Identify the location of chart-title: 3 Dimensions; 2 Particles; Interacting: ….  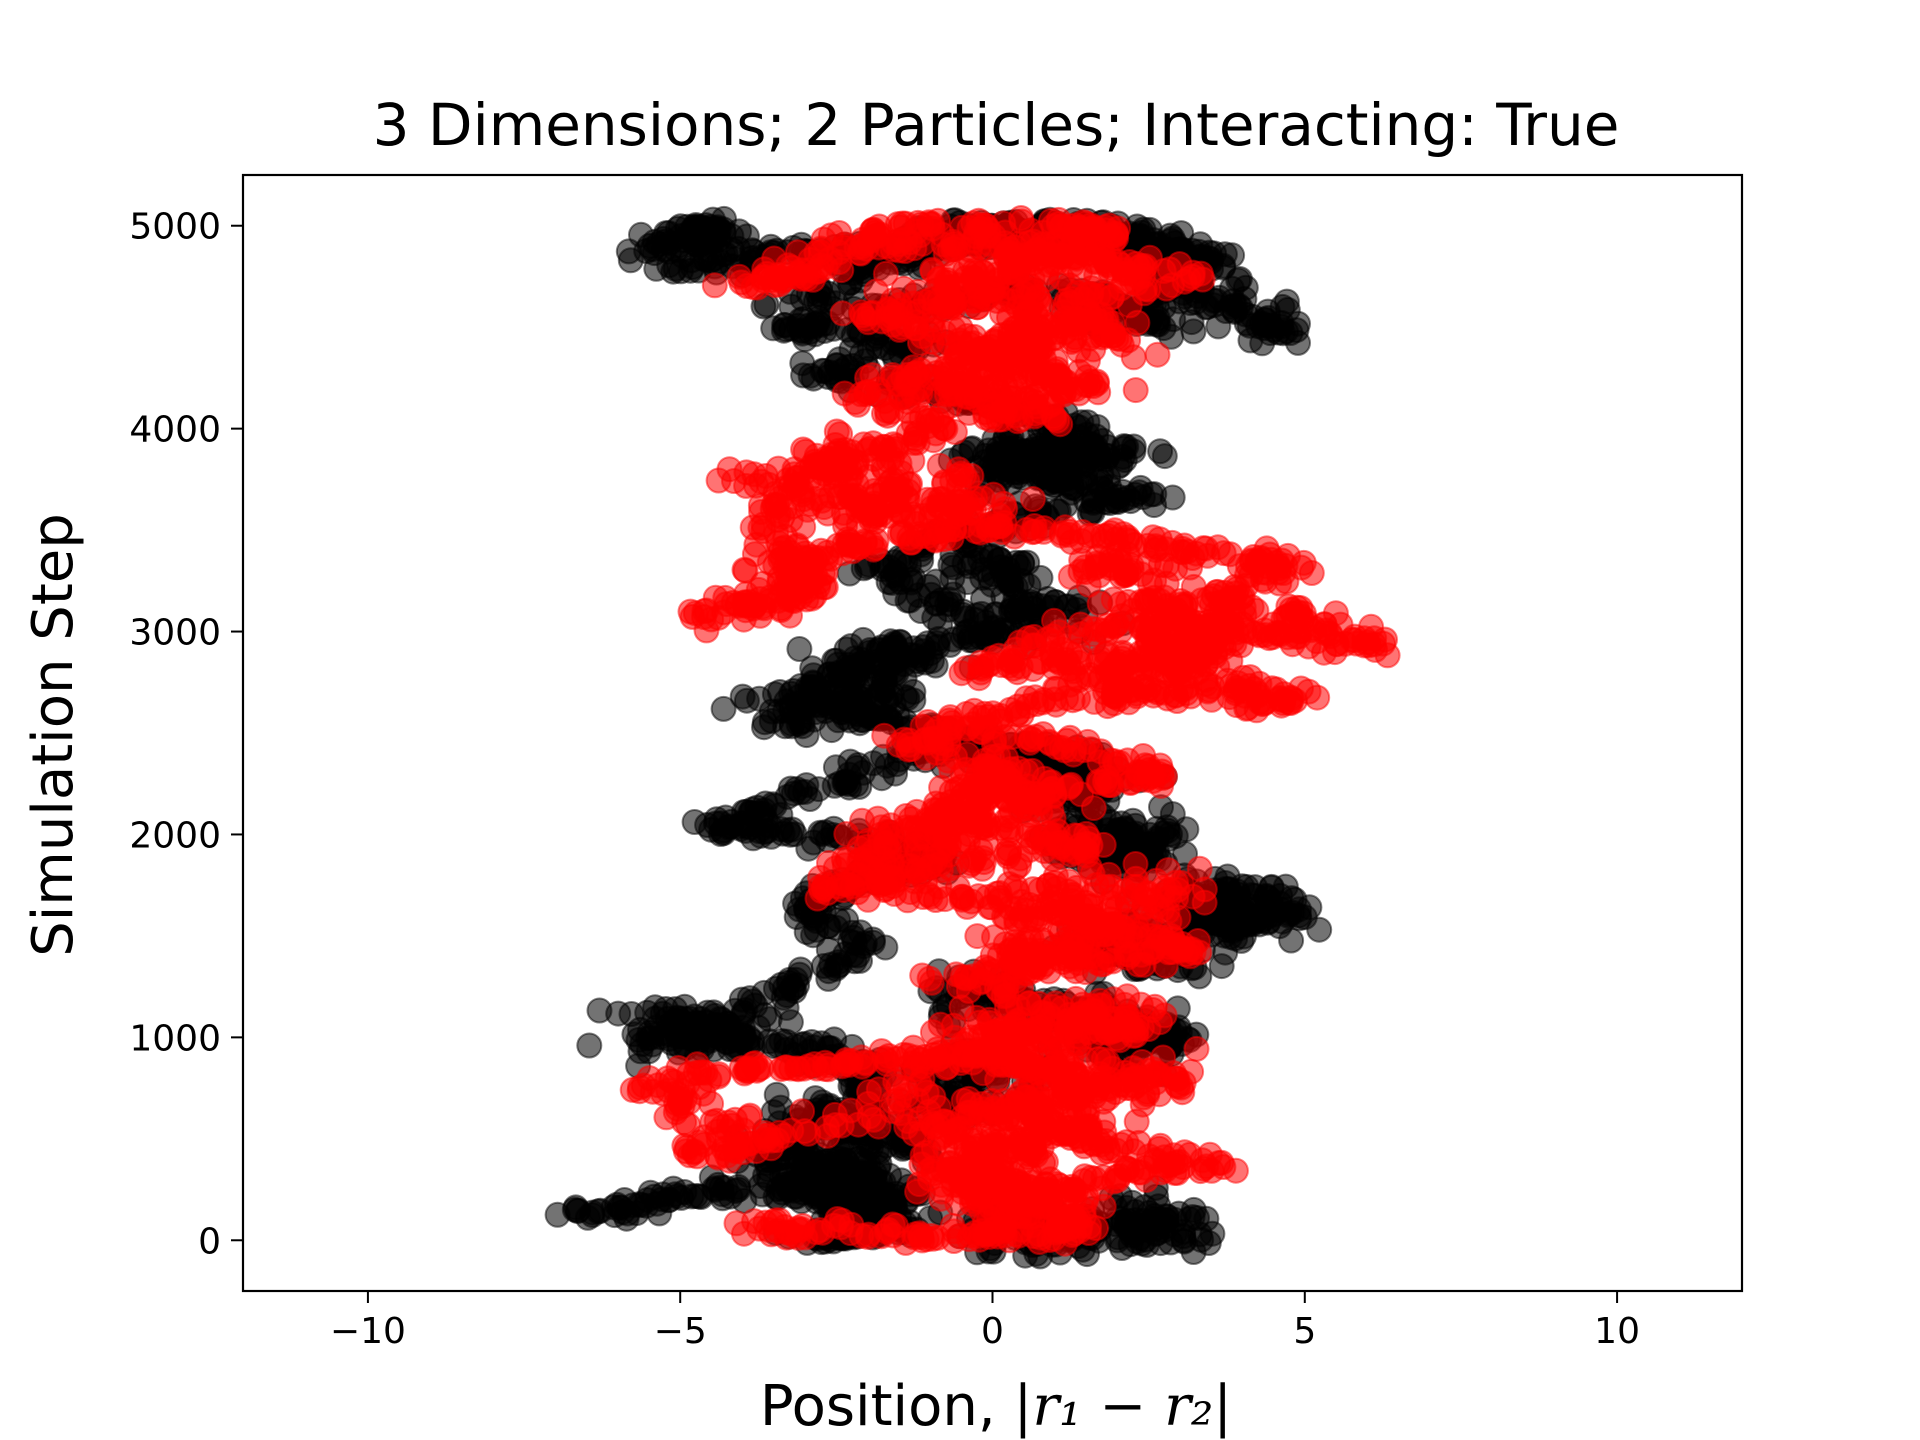
(996, 125).